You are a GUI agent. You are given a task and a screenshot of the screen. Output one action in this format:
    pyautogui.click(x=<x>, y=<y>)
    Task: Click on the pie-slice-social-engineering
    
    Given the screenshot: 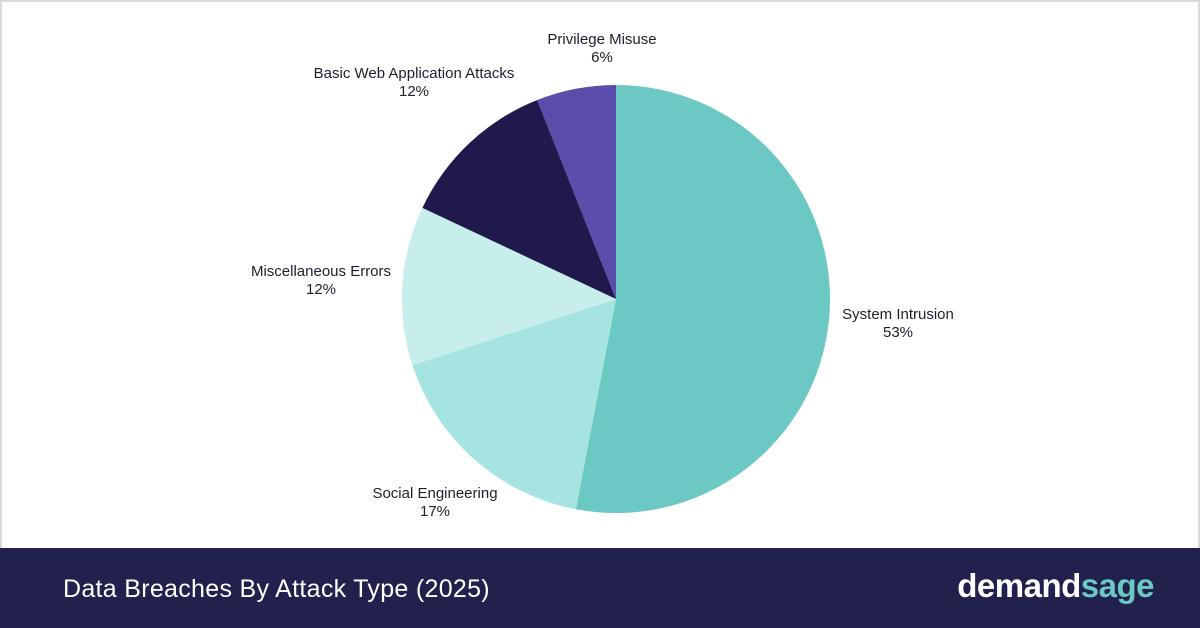 What is the action you would take?
    pyautogui.click(x=514, y=404)
    